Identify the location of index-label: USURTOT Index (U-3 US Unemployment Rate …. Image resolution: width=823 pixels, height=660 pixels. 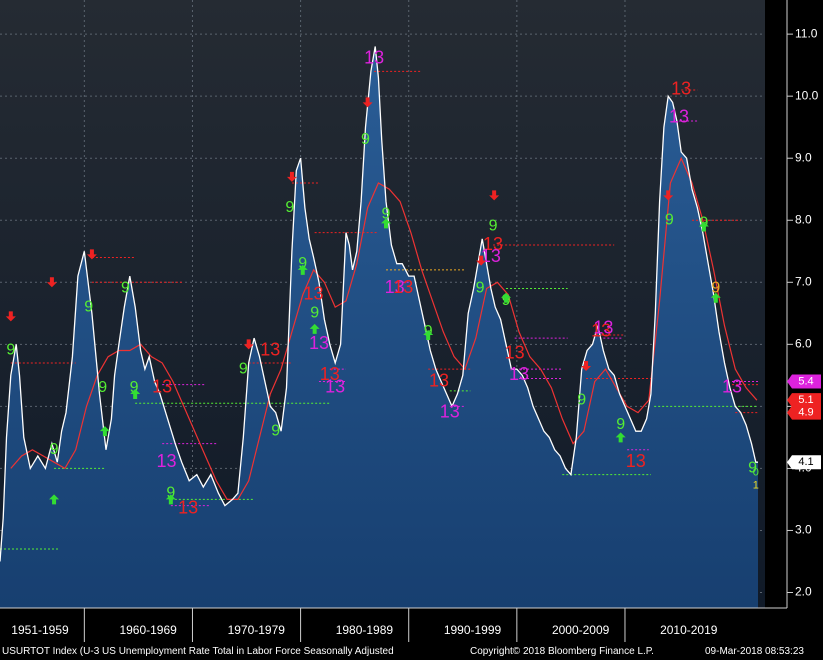
(198, 651).